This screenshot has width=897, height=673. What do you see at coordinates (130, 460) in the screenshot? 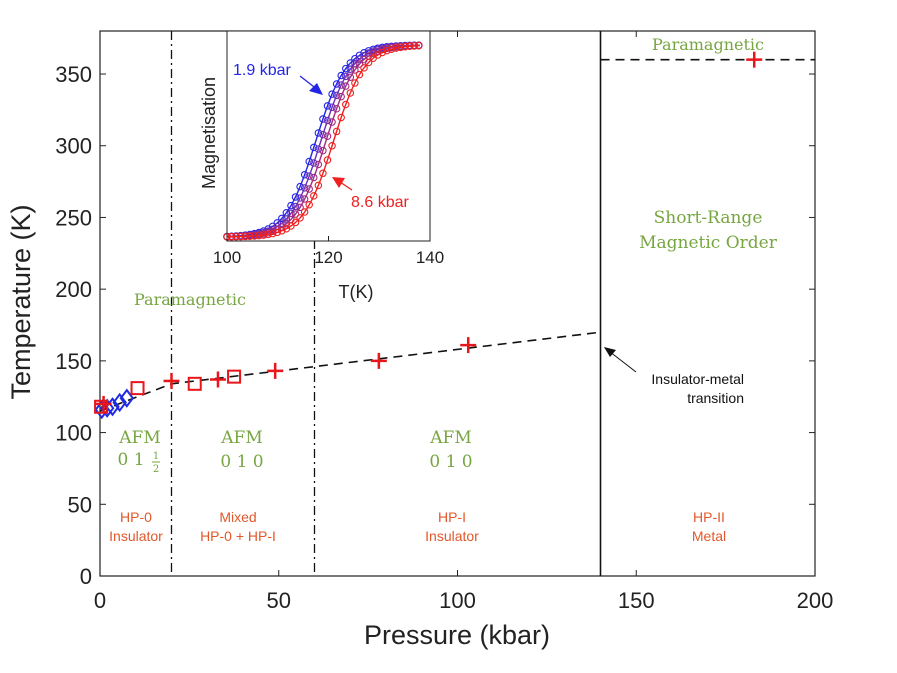
I see `afm-vector-1: 0 1` at bounding box center [130, 460].